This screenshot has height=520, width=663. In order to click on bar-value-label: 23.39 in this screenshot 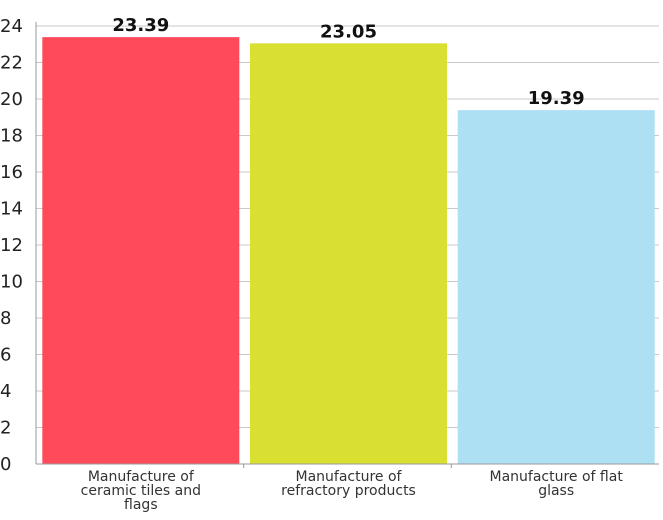, I will do `click(140, 25)`.